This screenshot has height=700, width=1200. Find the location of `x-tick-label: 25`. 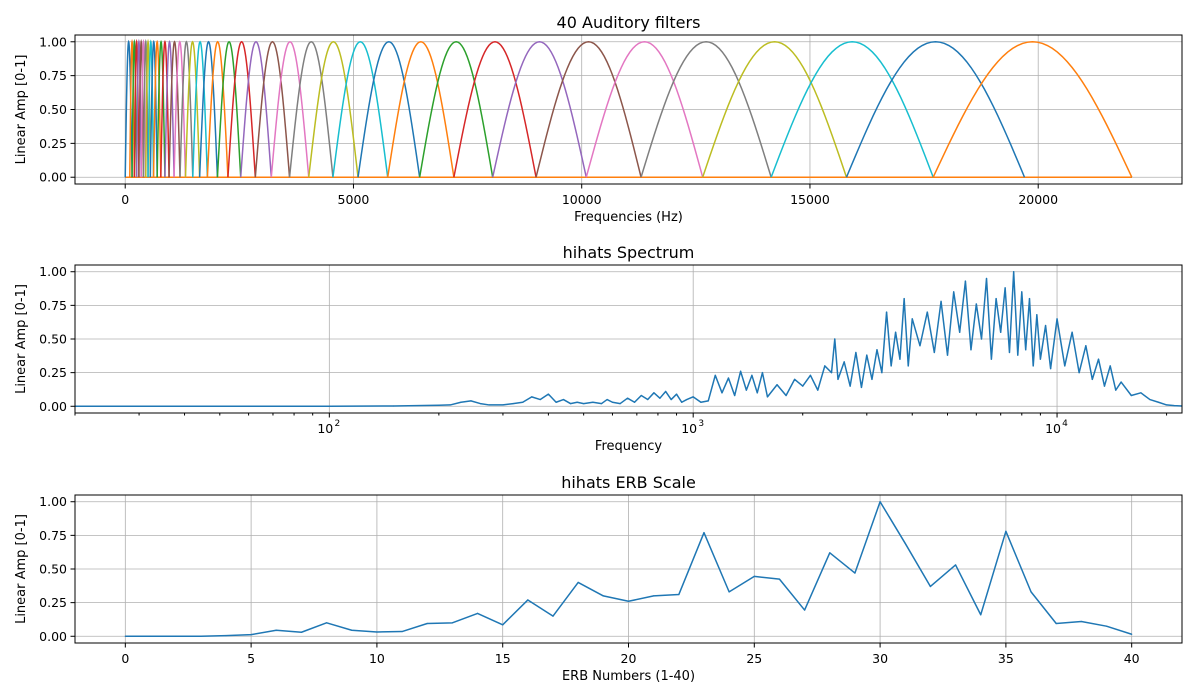

x-tick-label: 25 is located at coordinates (754, 658).